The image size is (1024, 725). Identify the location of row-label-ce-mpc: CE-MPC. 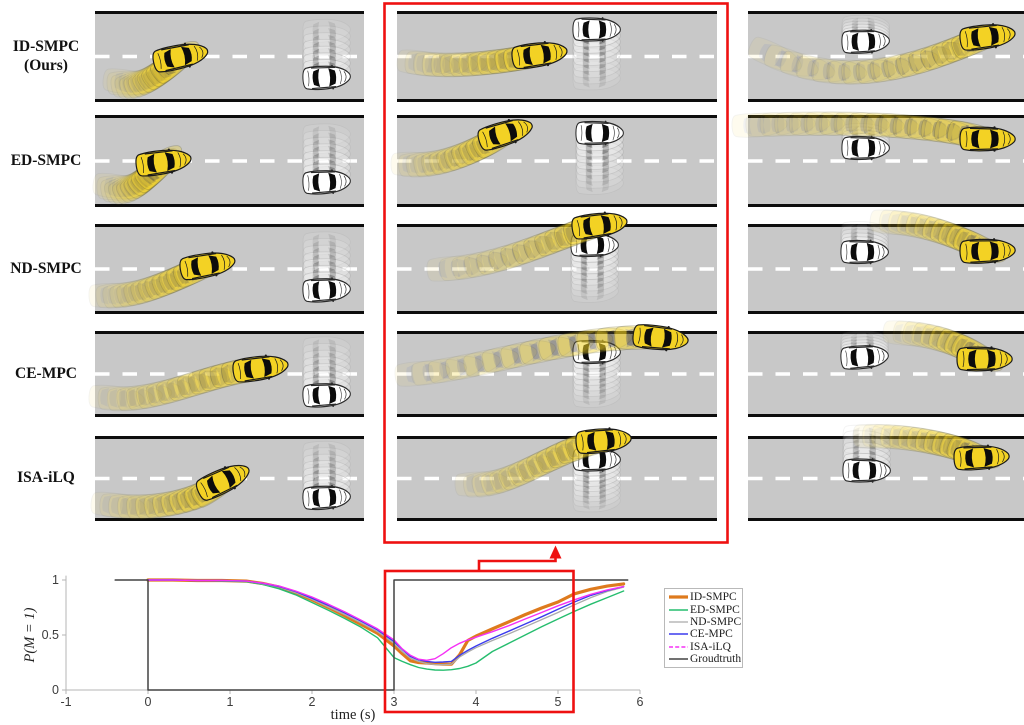
(46, 374).